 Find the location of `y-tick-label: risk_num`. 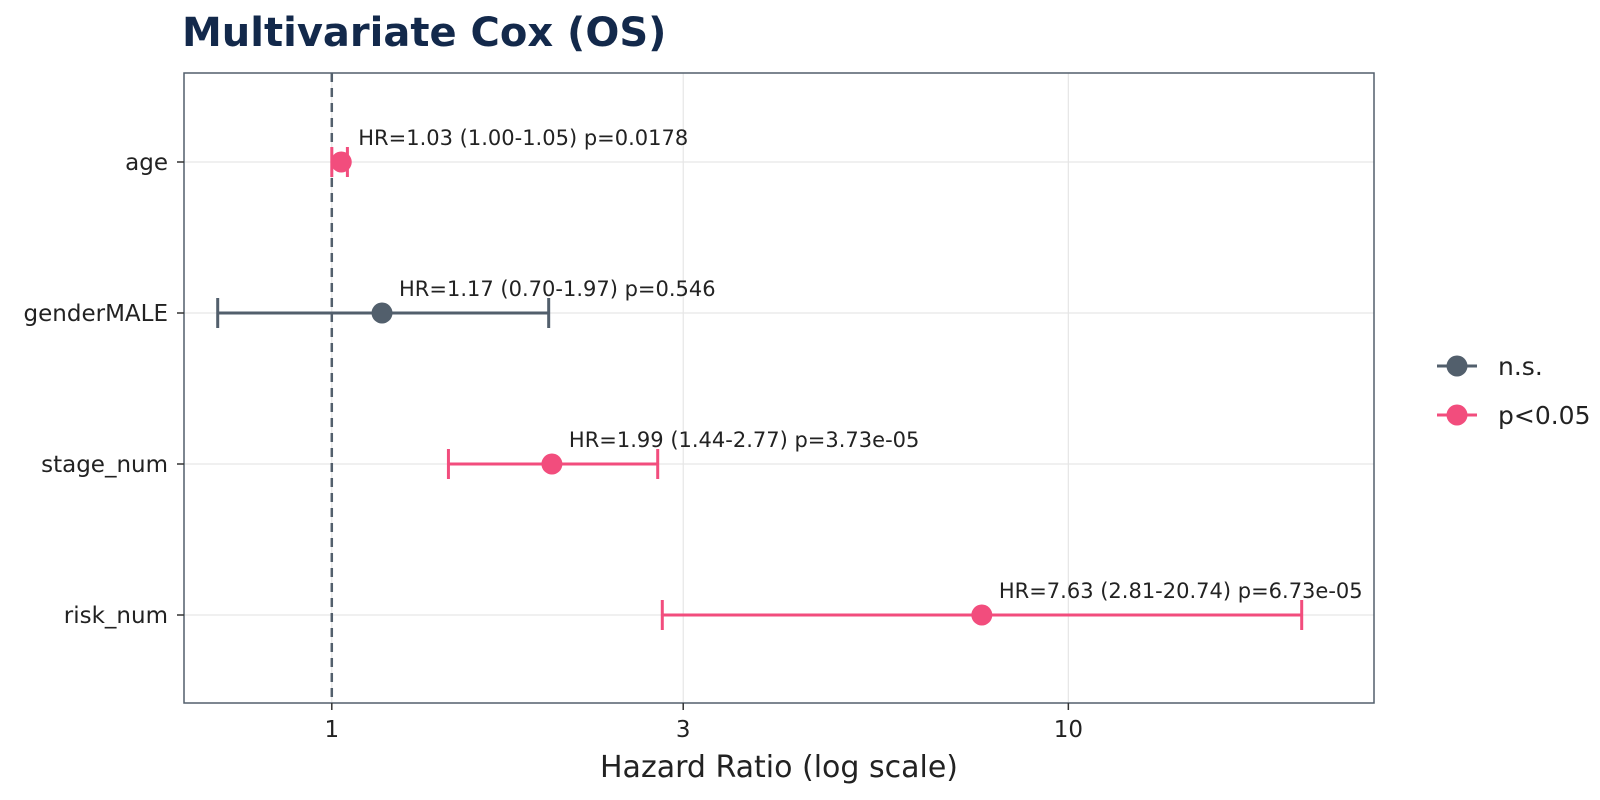

y-tick-label: risk_num is located at coordinates (116, 616).